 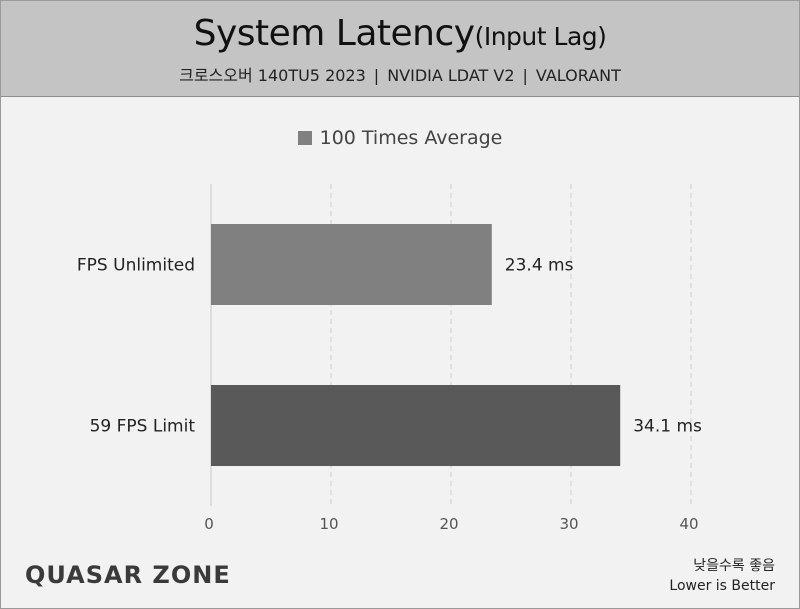 What do you see at coordinates (540, 36) in the screenshot?
I see `title-suffix: (Input Lag)` at bounding box center [540, 36].